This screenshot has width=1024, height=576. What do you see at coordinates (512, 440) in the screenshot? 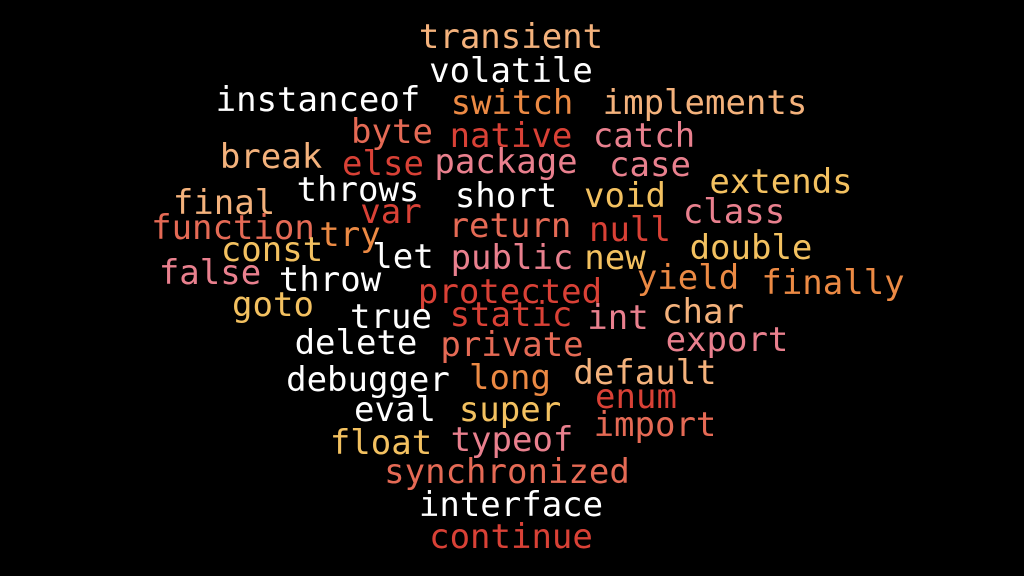
I see `word-typeof: typeof` at bounding box center [512, 440].